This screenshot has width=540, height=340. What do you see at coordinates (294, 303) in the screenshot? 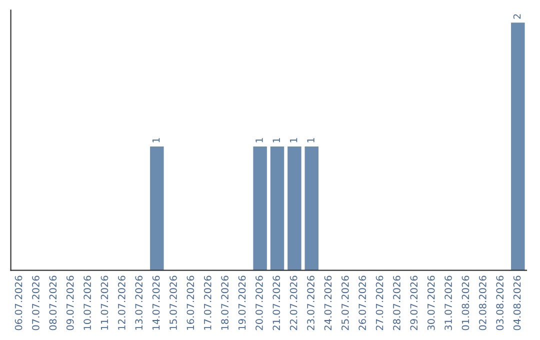
I see `x-tick-label: 22.07.2026` at bounding box center [294, 303].